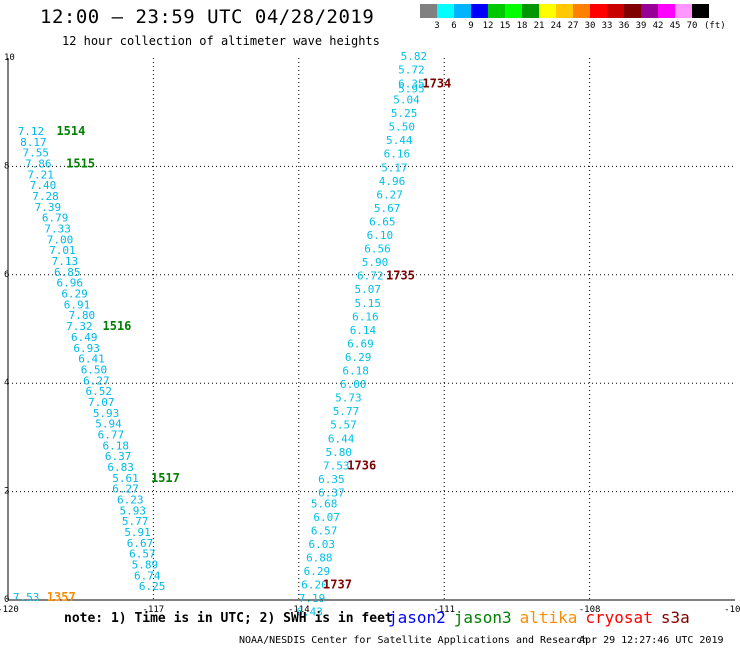 This screenshot has height=650, width=740. What do you see at coordinates (140, 543) in the screenshot?
I see `wave-height-value: 6.67` at bounding box center [140, 543].